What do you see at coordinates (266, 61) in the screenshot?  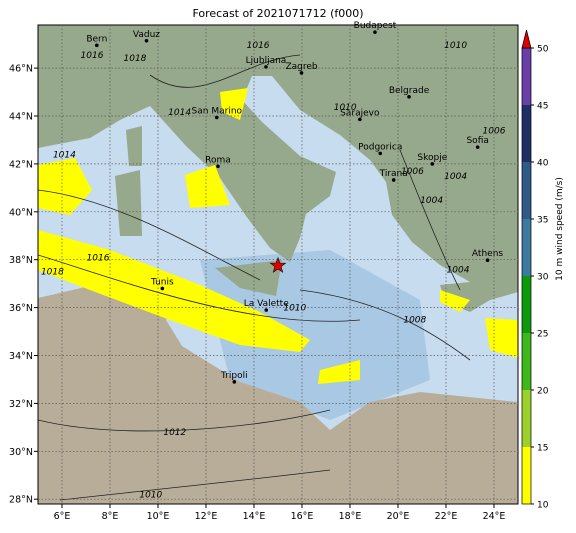 I see `city-label: Ljubljana` at bounding box center [266, 61].